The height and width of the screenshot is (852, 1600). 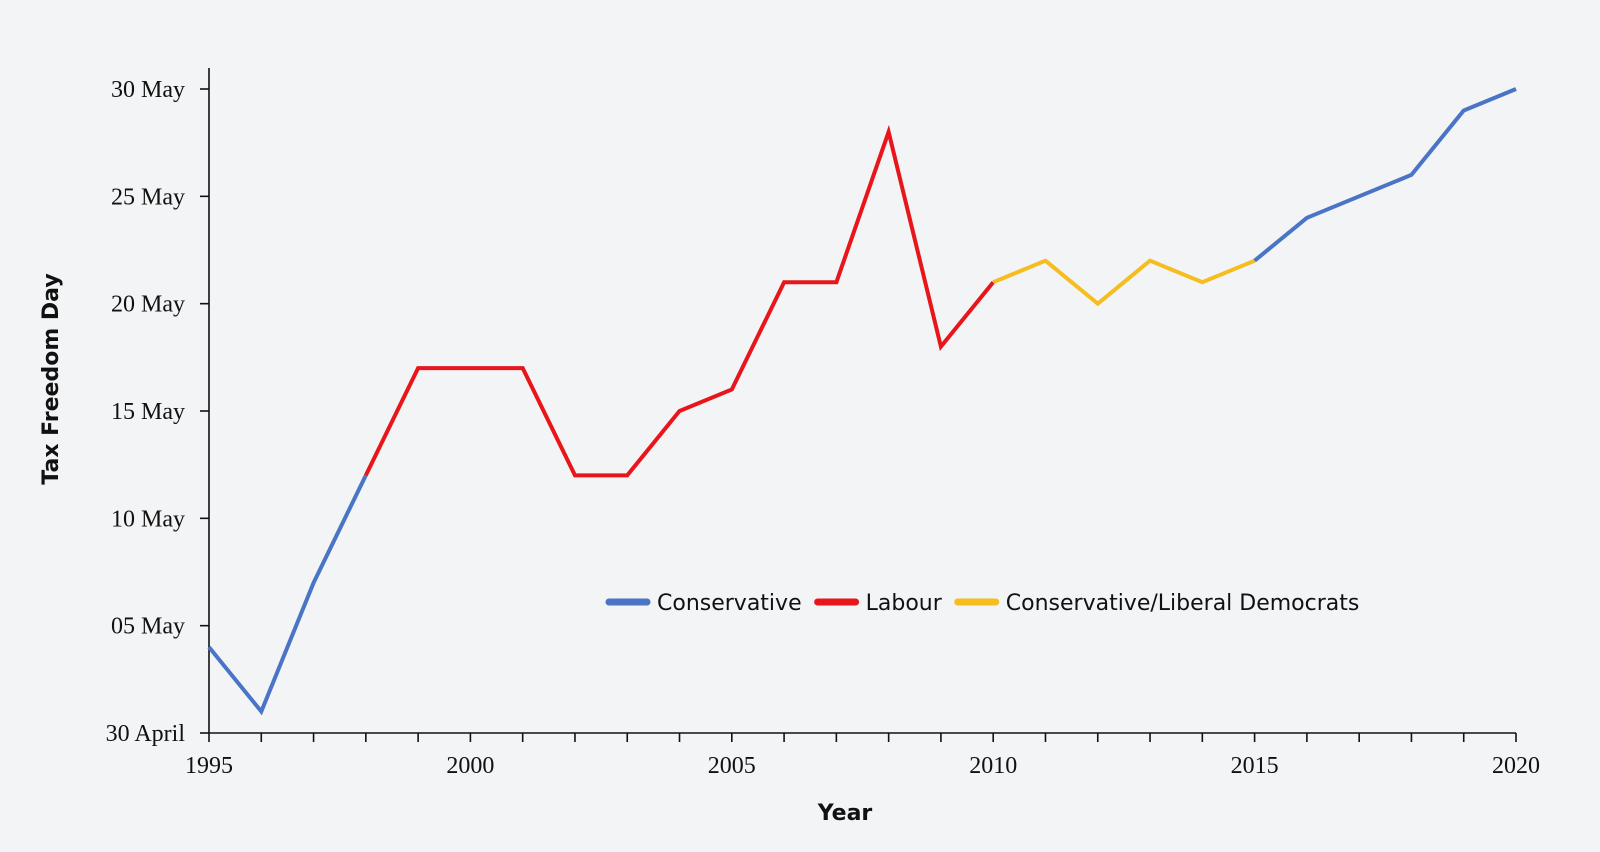 What do you see at coordinates (51, 378) in the screenshot?
I see `y-axis-title: Tax Freedom Day` at bounding box center [51, 378].